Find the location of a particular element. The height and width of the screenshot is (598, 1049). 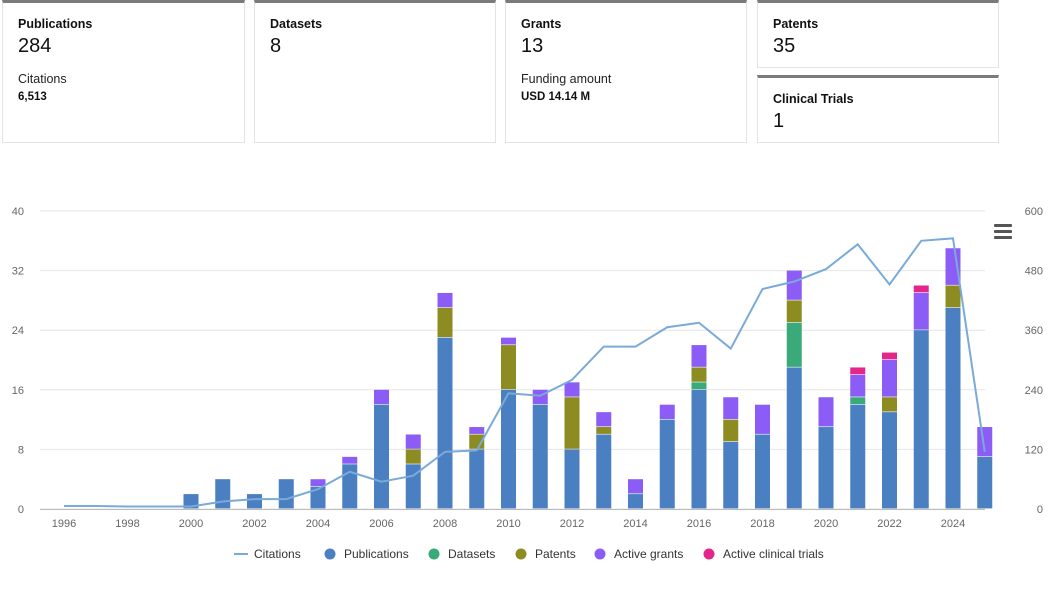

x-tick-label: 2008 is located at coordinates (445, 524).